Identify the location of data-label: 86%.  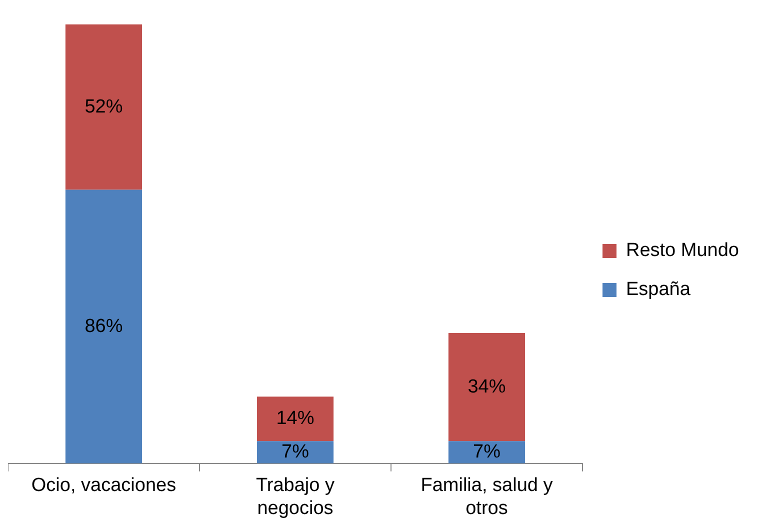
(103, 326).